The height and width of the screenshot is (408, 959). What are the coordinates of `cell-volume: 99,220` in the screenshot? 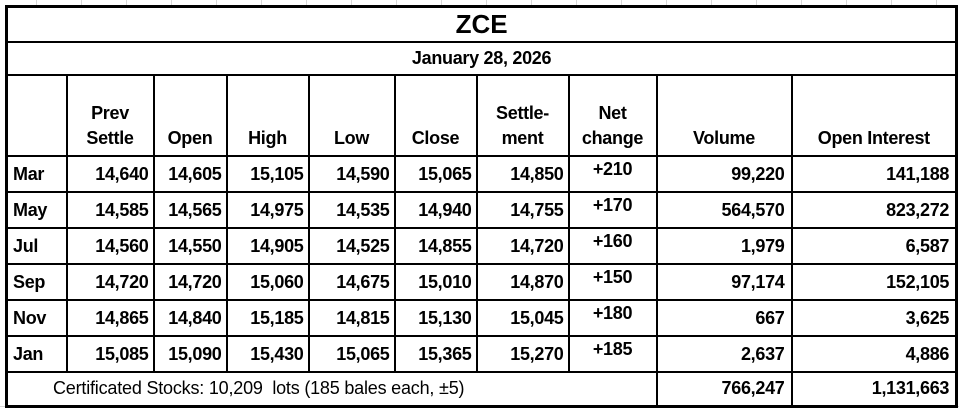 It's located at (724, 174).